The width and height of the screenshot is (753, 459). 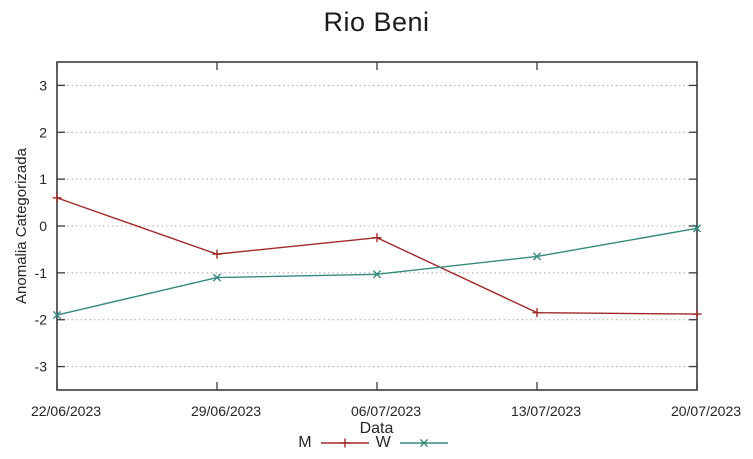 What do you see at coordinates (43, 132) in the screenshot?
I see `y-tick-label: 2` at bounding box center [43, 132].